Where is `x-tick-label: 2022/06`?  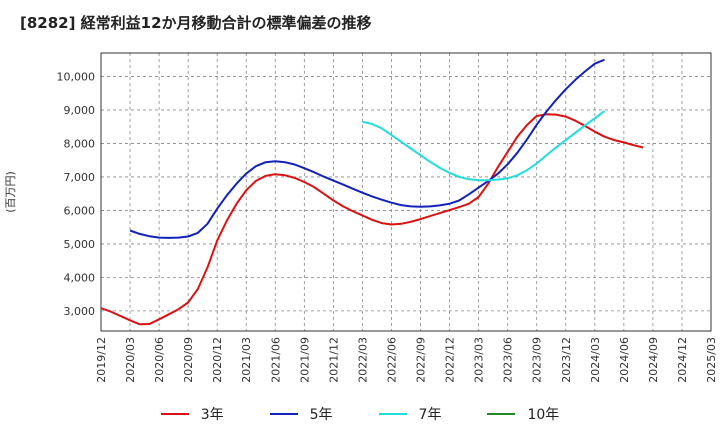 x-tick-label: 2022/06 is located at coordinates (391, 360).